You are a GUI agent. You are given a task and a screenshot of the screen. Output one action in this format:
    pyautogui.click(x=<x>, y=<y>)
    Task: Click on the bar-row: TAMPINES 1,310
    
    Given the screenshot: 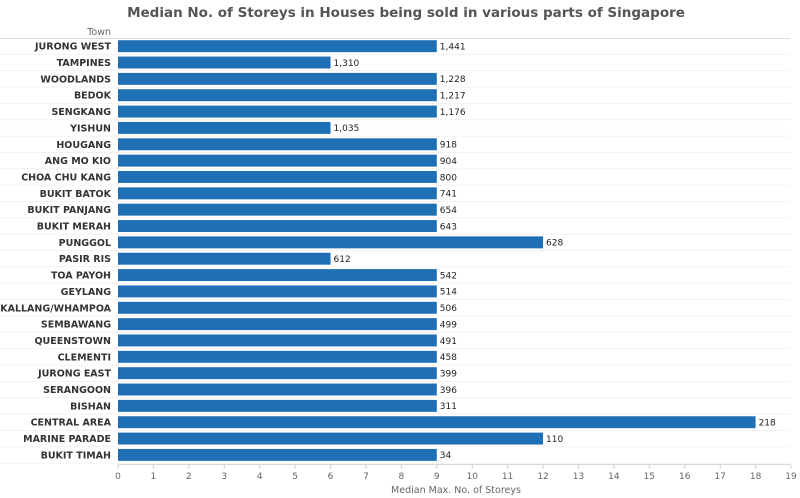 What is the action you would take?
    pyautogui.click(x=208, y=62)
    